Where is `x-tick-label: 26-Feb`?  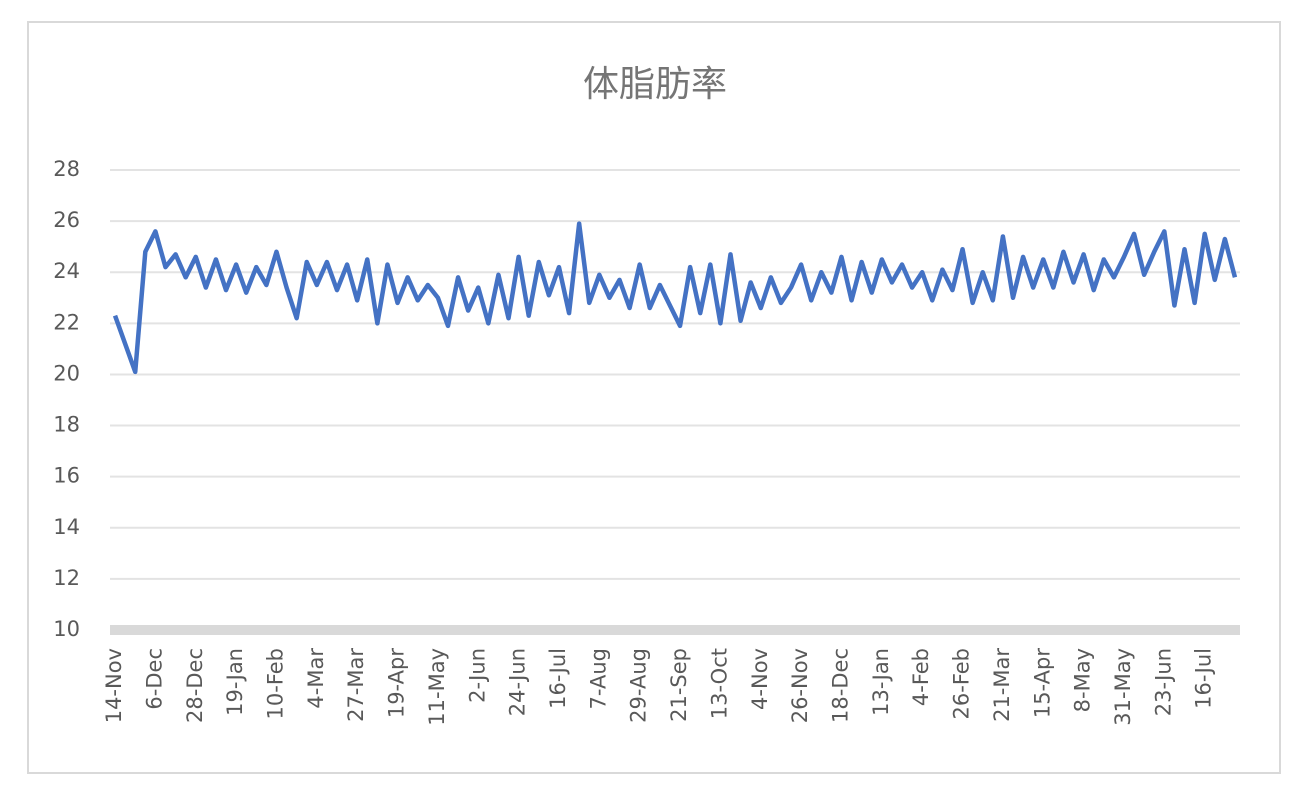 x-tick-label: 26-Feb is located at coordinates (962, 683).